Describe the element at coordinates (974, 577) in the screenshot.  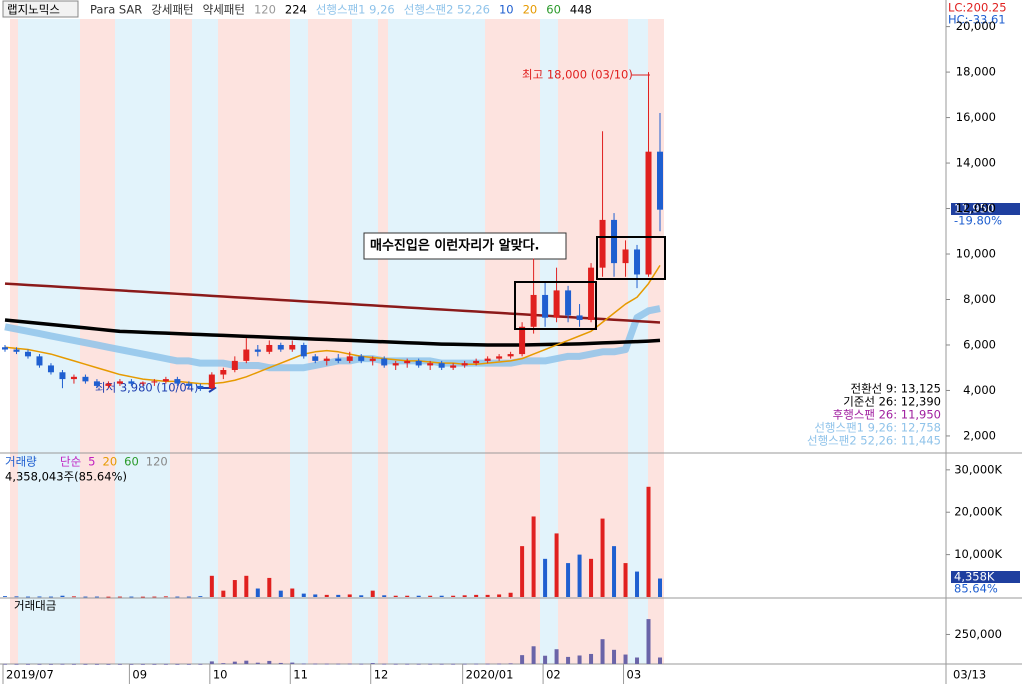
I see `volume-last: 4,358K` at that location.